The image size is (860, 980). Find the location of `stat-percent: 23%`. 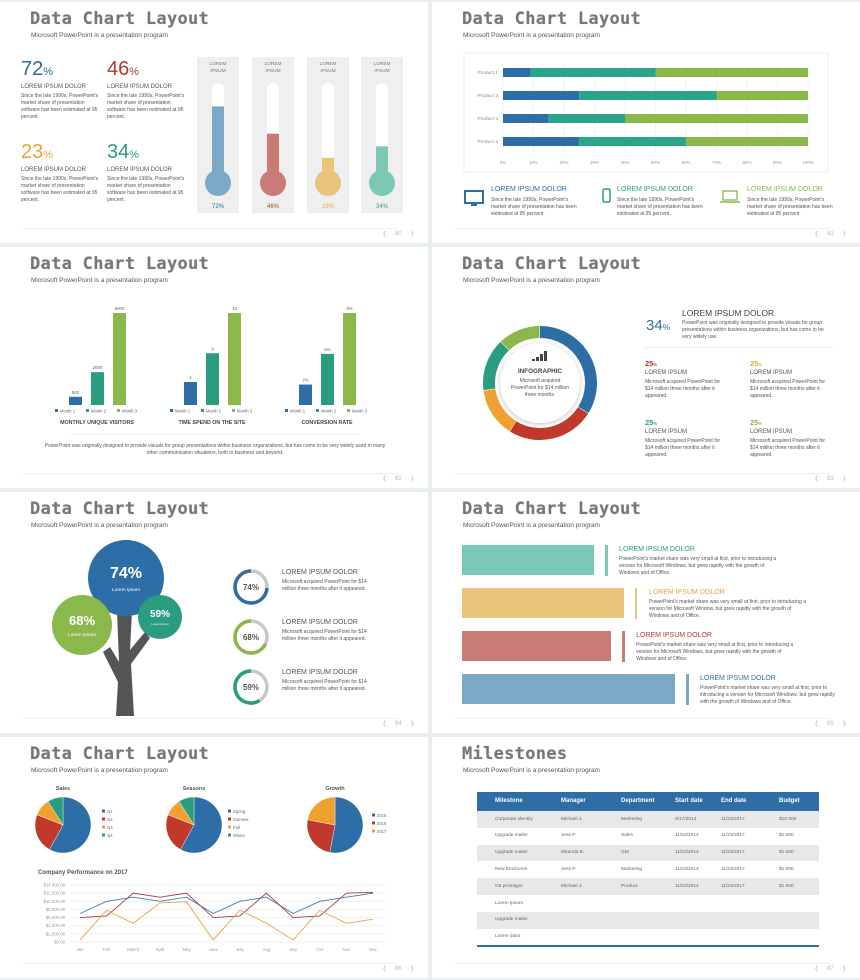

stat-percent: 23% is located at coordinates (37, 153).